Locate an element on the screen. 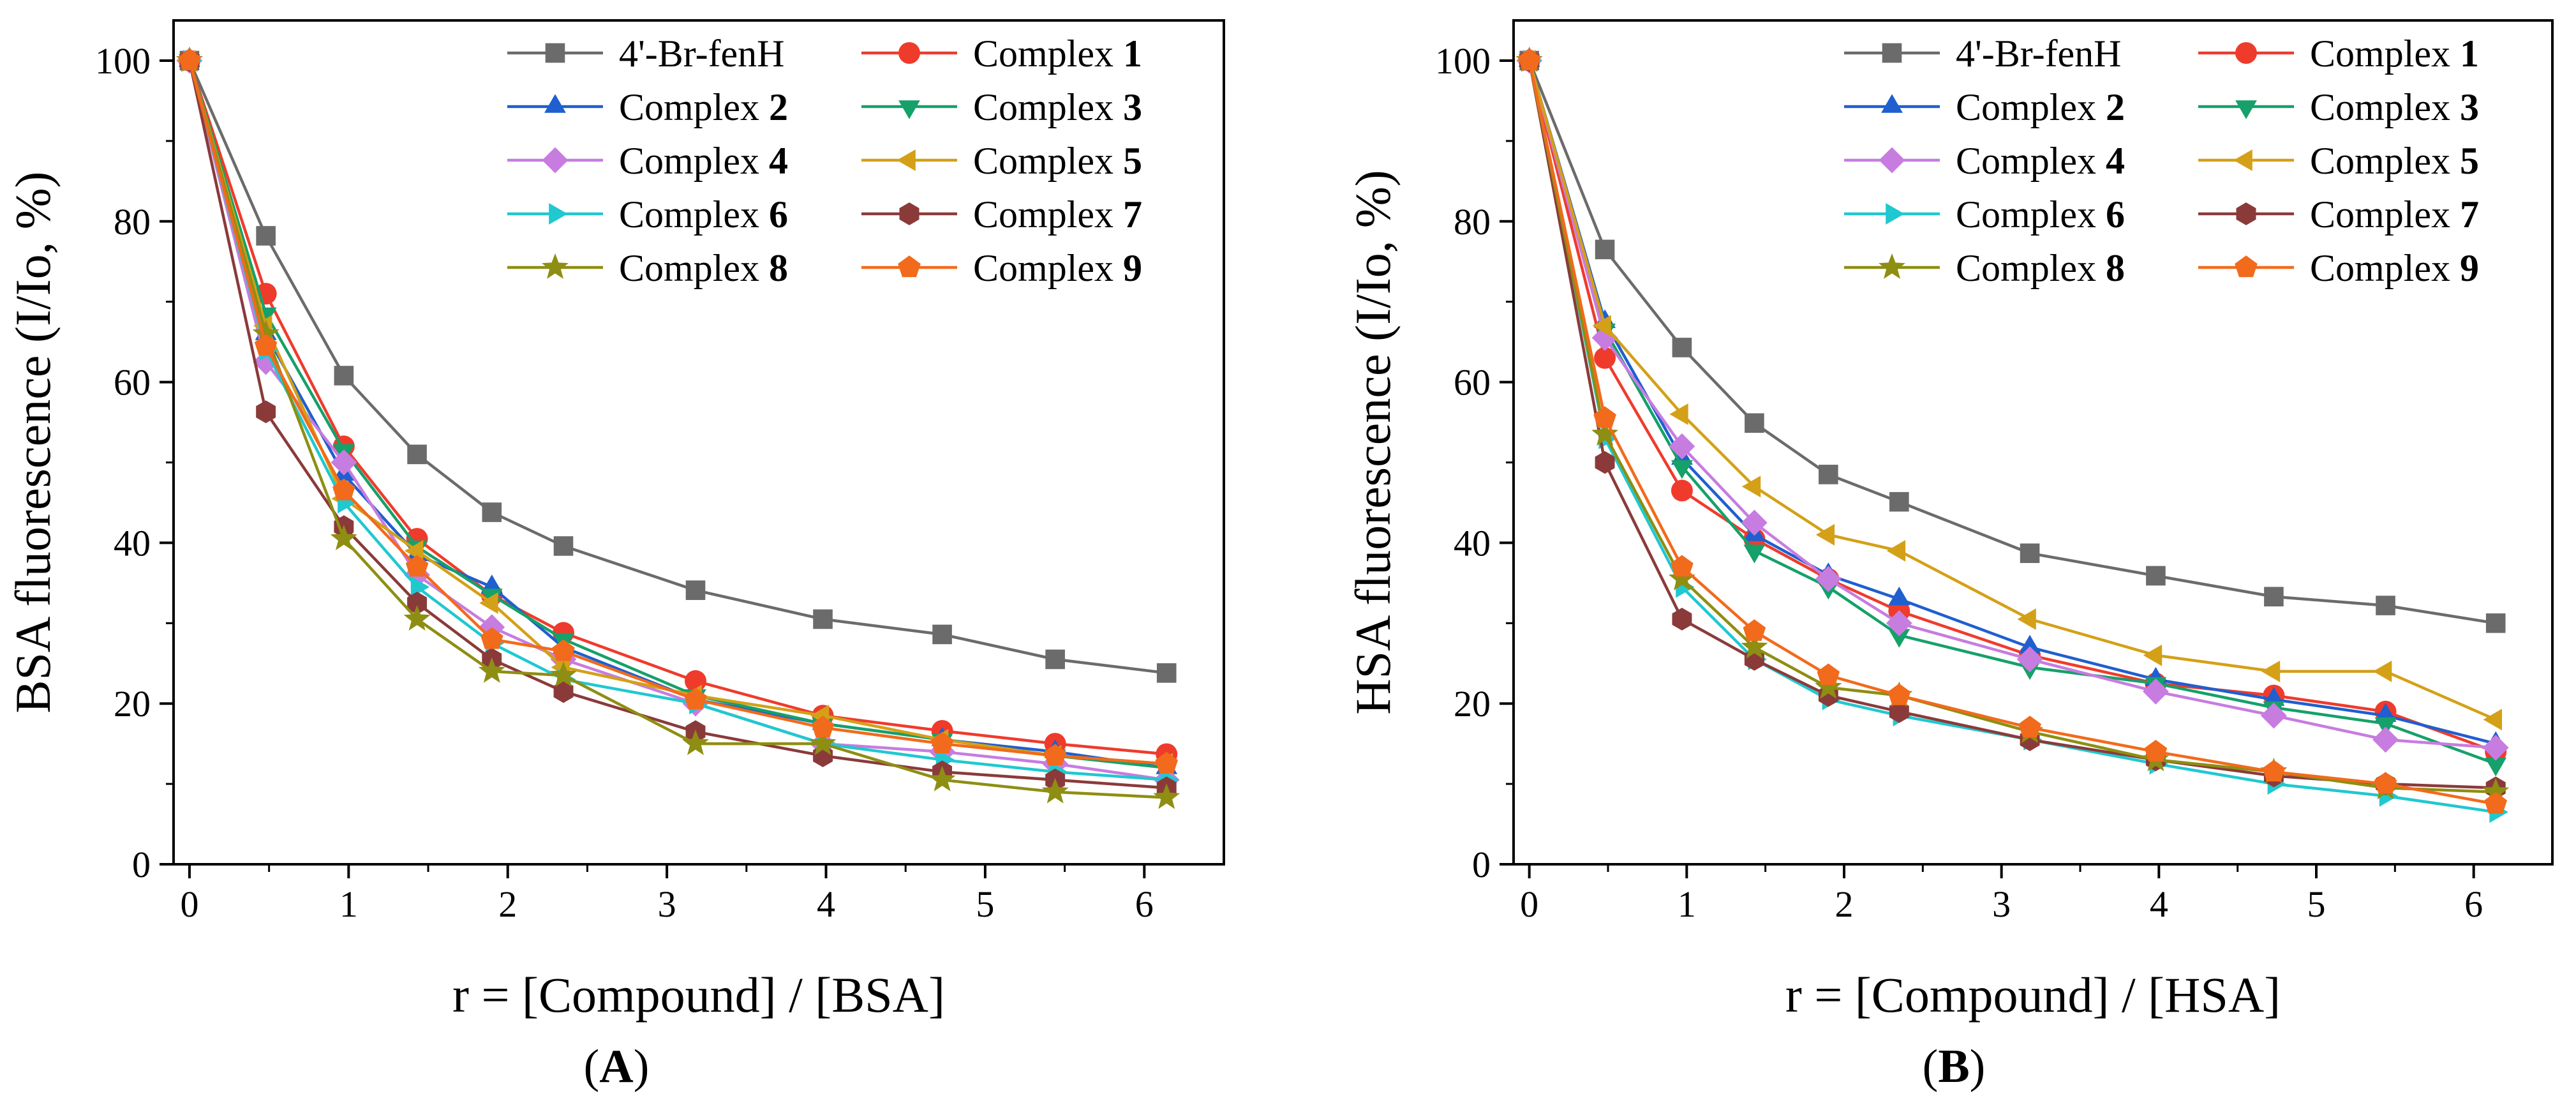 This screenshot has height=1103, width=2576. legend-label: 4'-Br-fenH is located at coordinates (702, 54).